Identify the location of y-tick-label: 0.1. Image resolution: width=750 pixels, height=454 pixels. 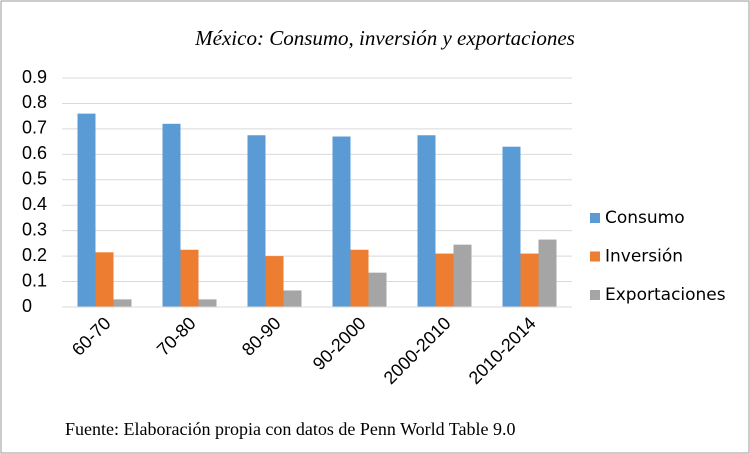
(34, 280).